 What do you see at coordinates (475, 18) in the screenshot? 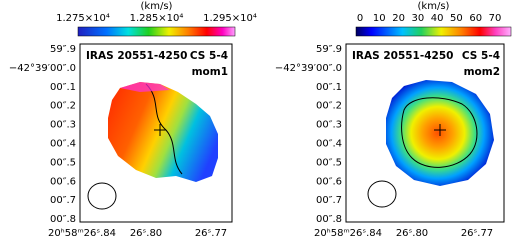
I see `colorbar-tick-label: 60` at bounding box center [475, 18].